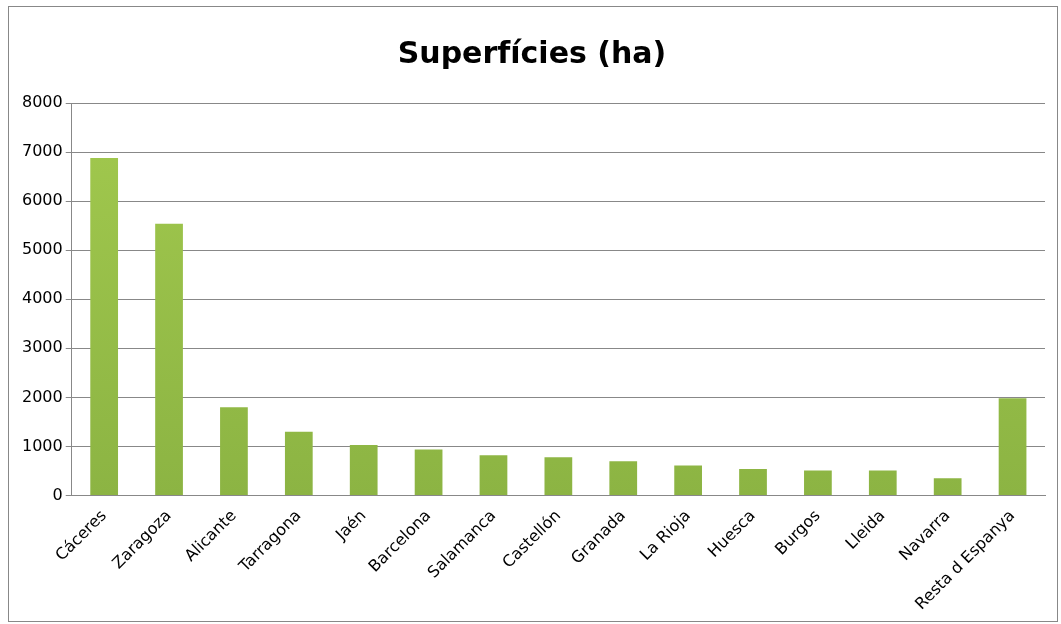  Describe the element at coordinates (57, 494) in the screenshot. I see `y-tick-label: 0` at that location.